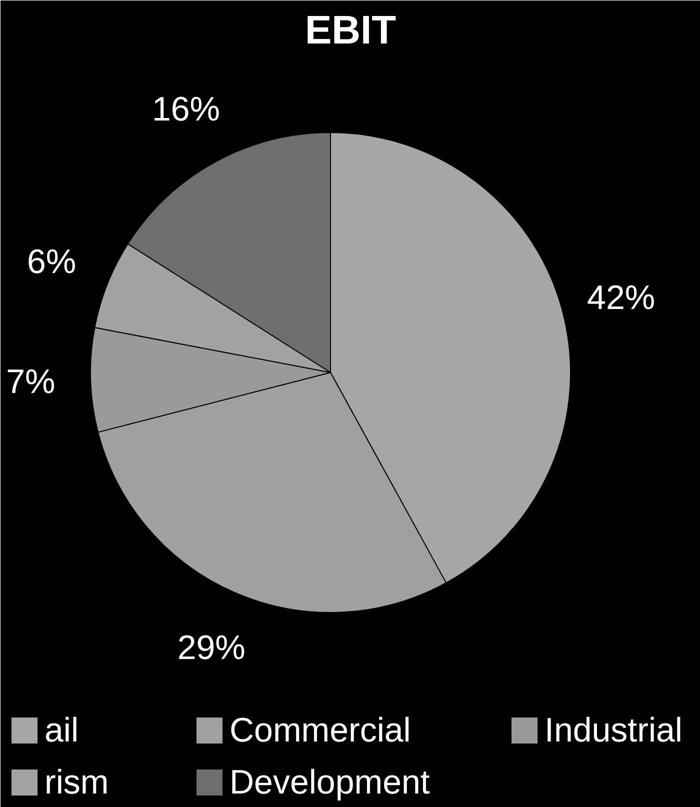  Describe the element at coordinates (211, 647) in the screenshot. I see `data-label: 29%` at that location.